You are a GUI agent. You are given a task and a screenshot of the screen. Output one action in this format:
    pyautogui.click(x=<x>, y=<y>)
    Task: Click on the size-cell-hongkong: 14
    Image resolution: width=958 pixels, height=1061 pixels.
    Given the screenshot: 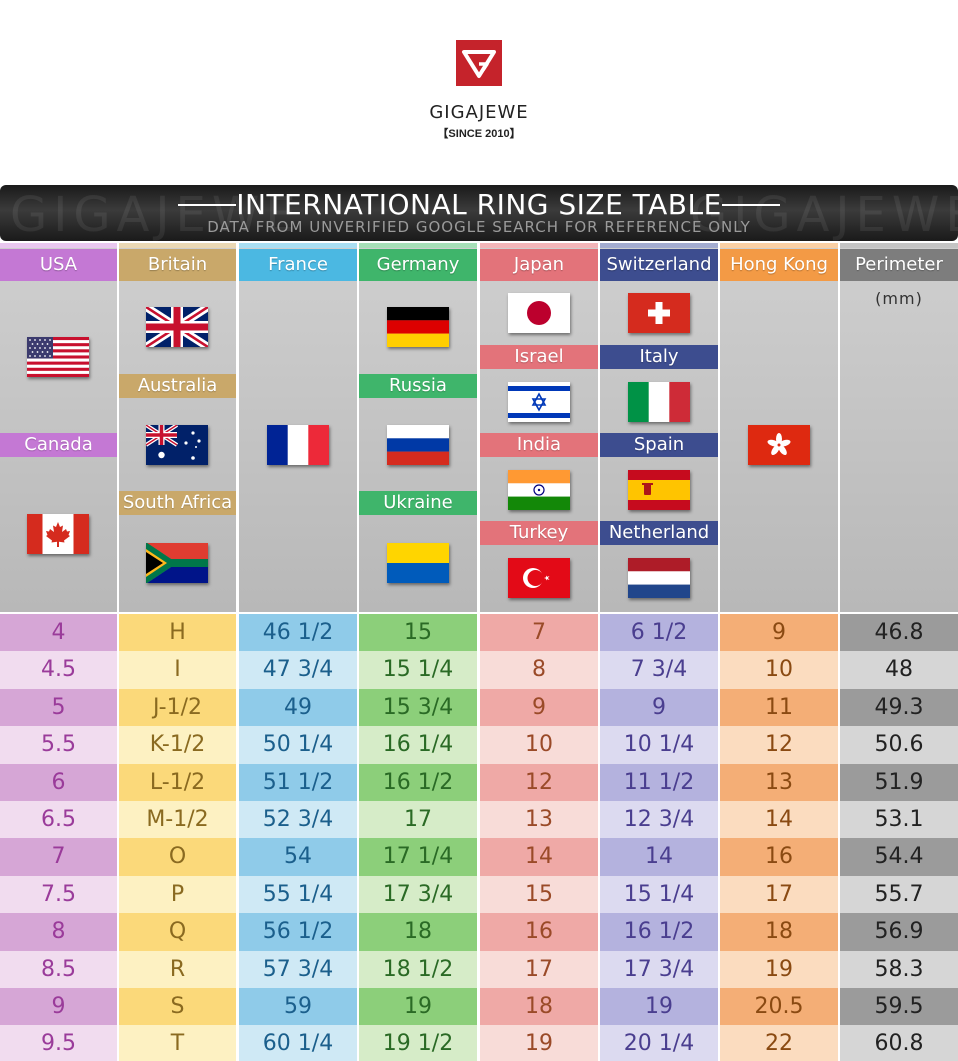 What is the action you would take?
    pyautogui.click(x=779, y=820)
    